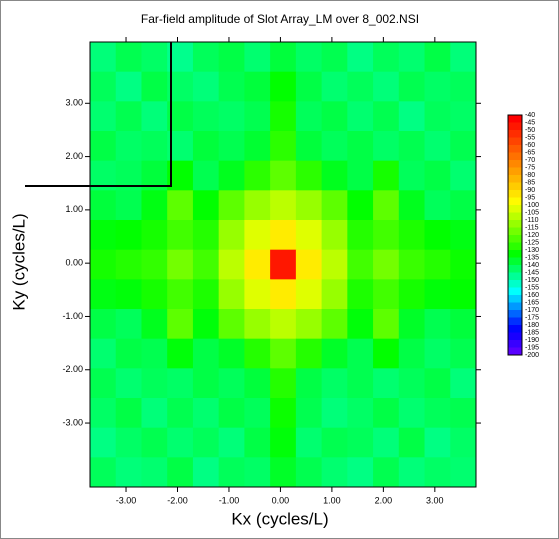  What do you see at coordinates (126, 500) in the screenshot?
I see `x-tick-label: -3.00` at bounding box center [126, 500].